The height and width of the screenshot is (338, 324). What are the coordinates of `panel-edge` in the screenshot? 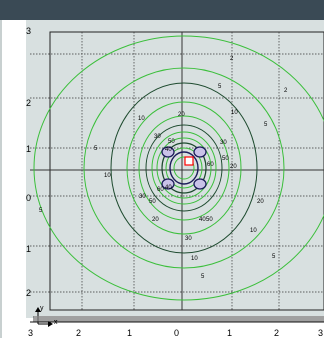 It's located at (1, 179).